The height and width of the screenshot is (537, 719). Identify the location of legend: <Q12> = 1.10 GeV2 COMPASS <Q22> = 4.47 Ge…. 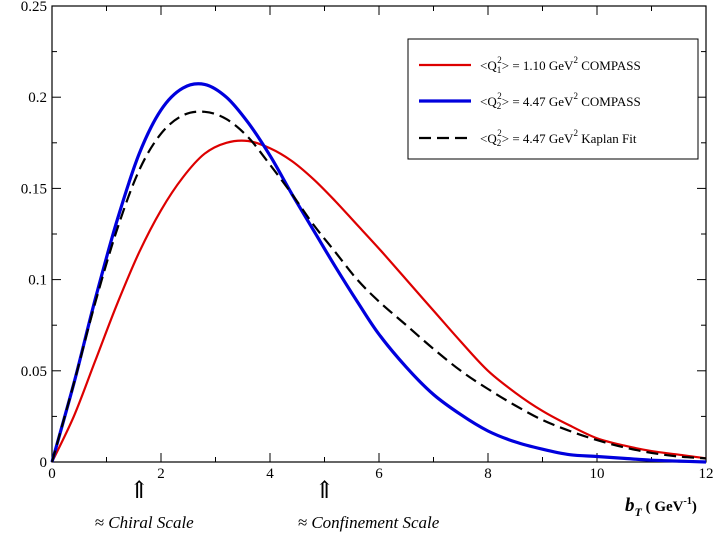
(553, 99).